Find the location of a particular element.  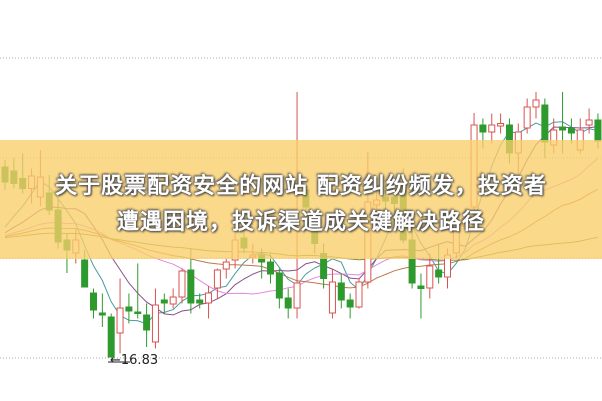

headline-line-1: 关于股票配资安全的网站 配资纠纷频发，投资者 is located at coordinates (301, 186).